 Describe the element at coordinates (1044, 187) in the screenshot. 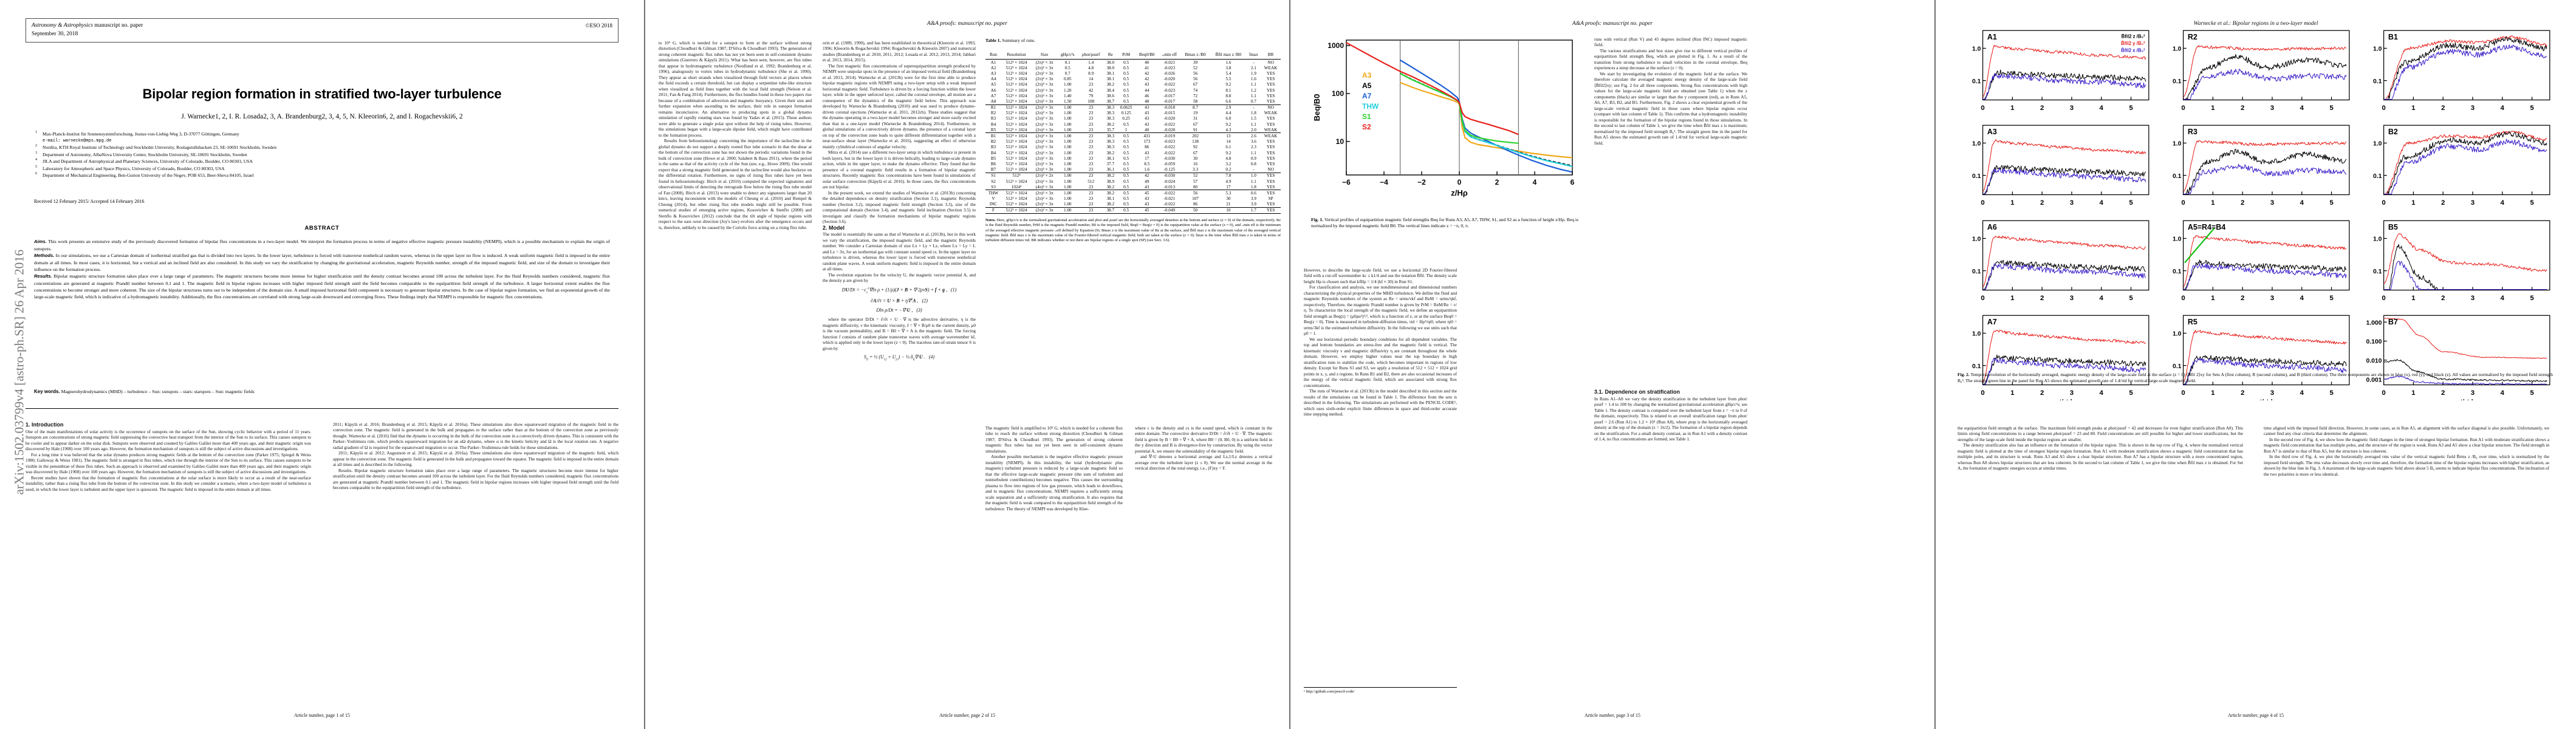

I see `table-cell: (4π)² × 3π` at that location.